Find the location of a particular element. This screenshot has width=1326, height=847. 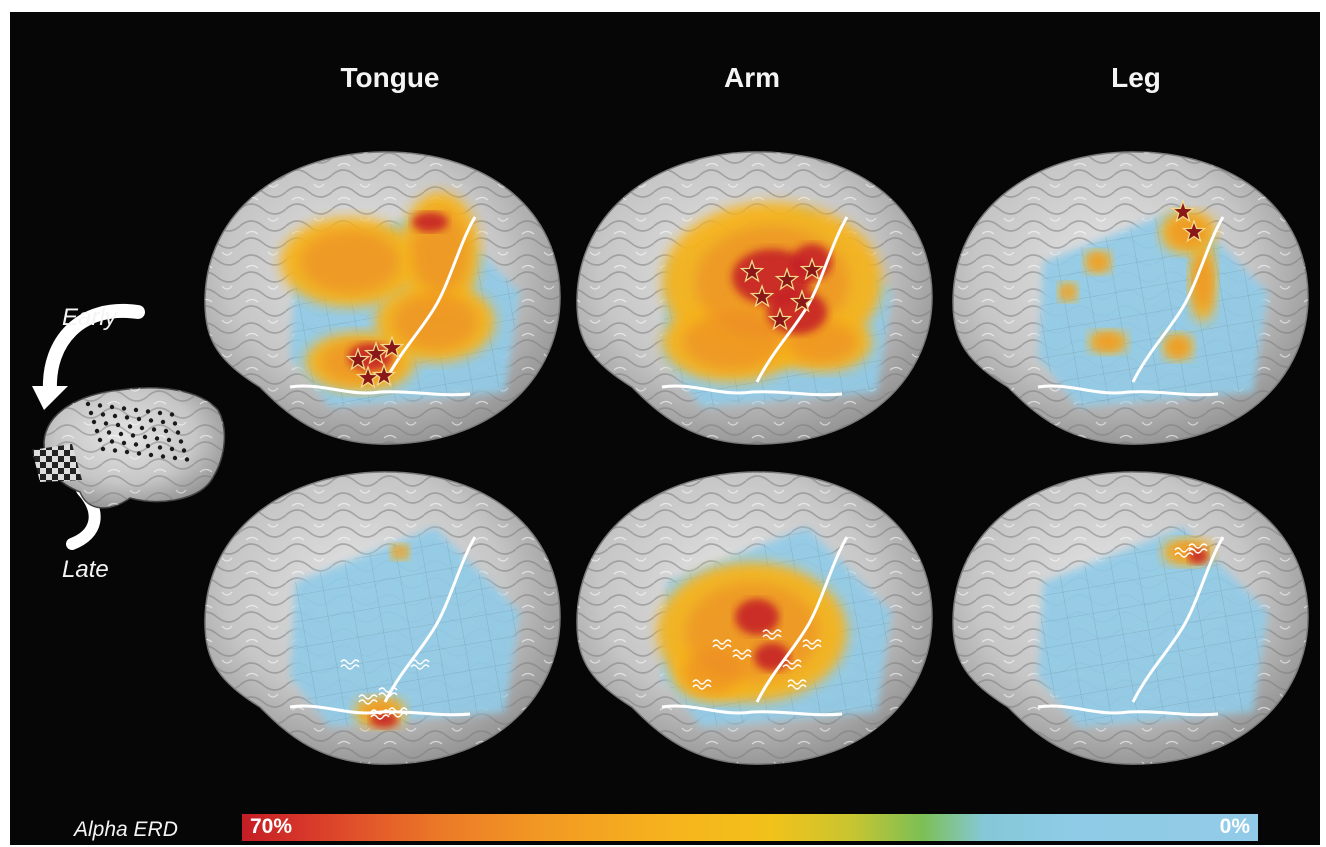

colorbar: 70% 0% is located at coordinates (750, 827).